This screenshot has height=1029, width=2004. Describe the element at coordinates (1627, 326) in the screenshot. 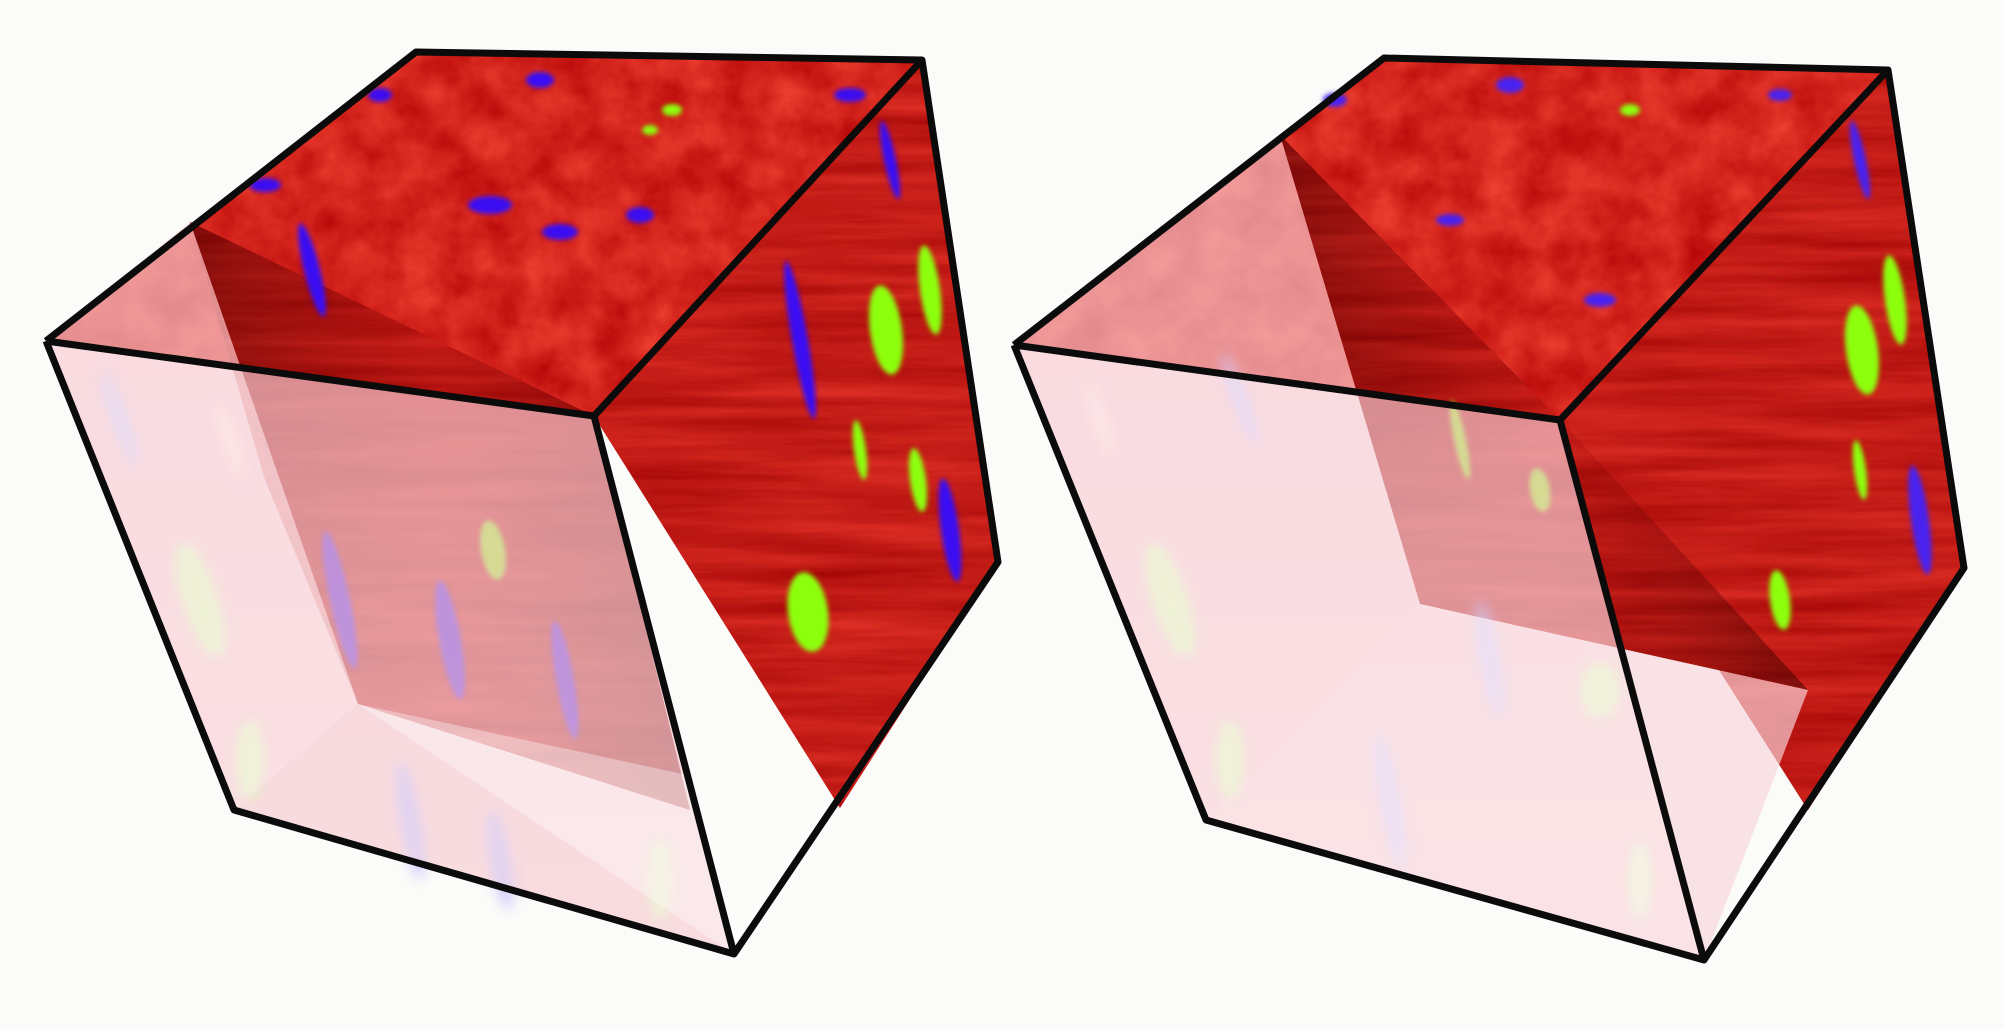

I see `right-cube-nuclei` at that location.